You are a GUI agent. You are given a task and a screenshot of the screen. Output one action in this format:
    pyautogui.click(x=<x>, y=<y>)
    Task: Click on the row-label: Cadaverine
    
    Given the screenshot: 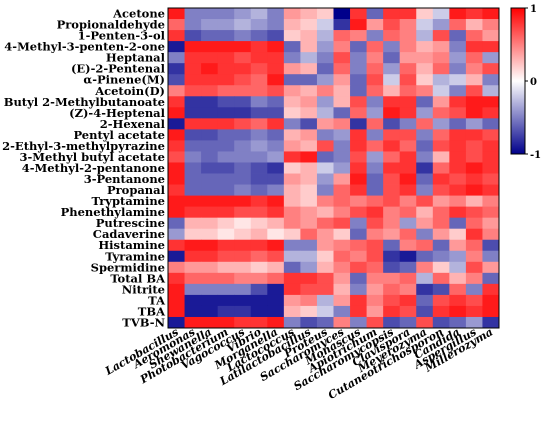 What is the action you would take?
    pyautogui.click(x=129, y=234)
    